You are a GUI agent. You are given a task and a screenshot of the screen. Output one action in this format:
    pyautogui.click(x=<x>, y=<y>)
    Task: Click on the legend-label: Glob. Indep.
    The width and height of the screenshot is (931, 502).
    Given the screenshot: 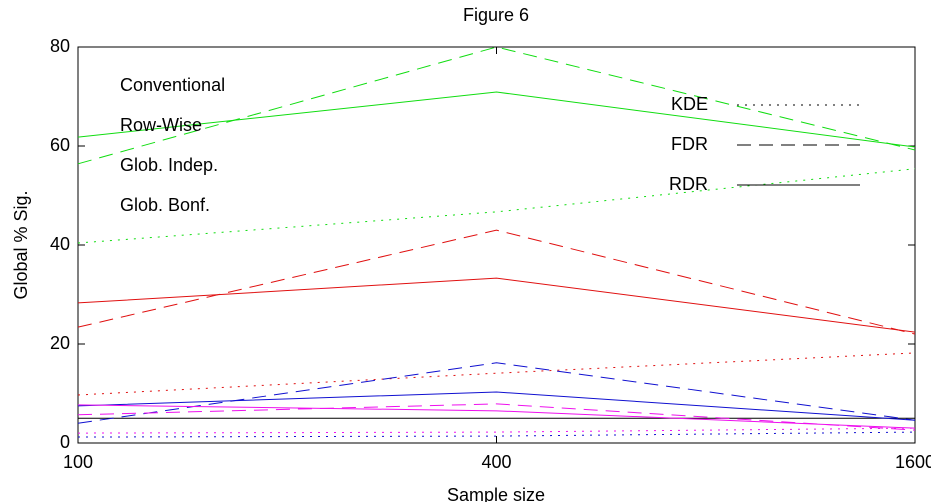 What is the action you would take?
    pyautogui.click(x=169, y=165)
    